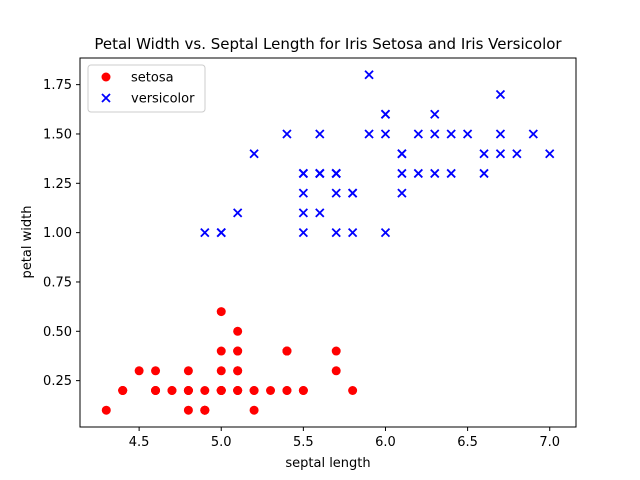 This screenshot has width=640, height=480. I want to click on legend-box, so click(146, 88).